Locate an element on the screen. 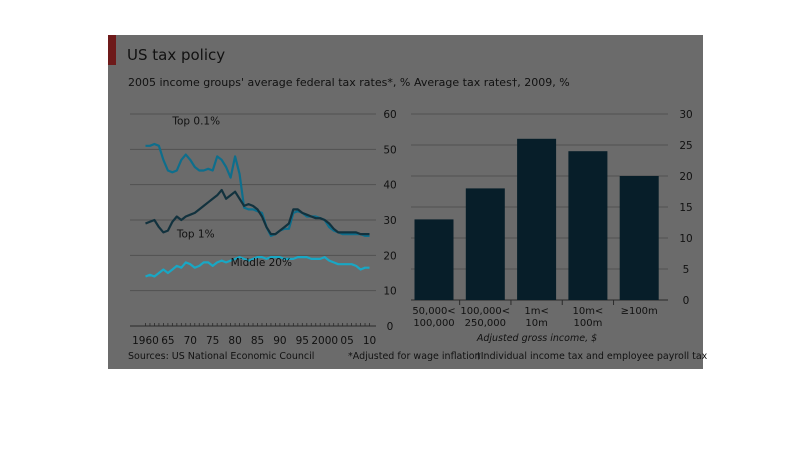  category-label: ≥100m is located at coordinates (639, 311).